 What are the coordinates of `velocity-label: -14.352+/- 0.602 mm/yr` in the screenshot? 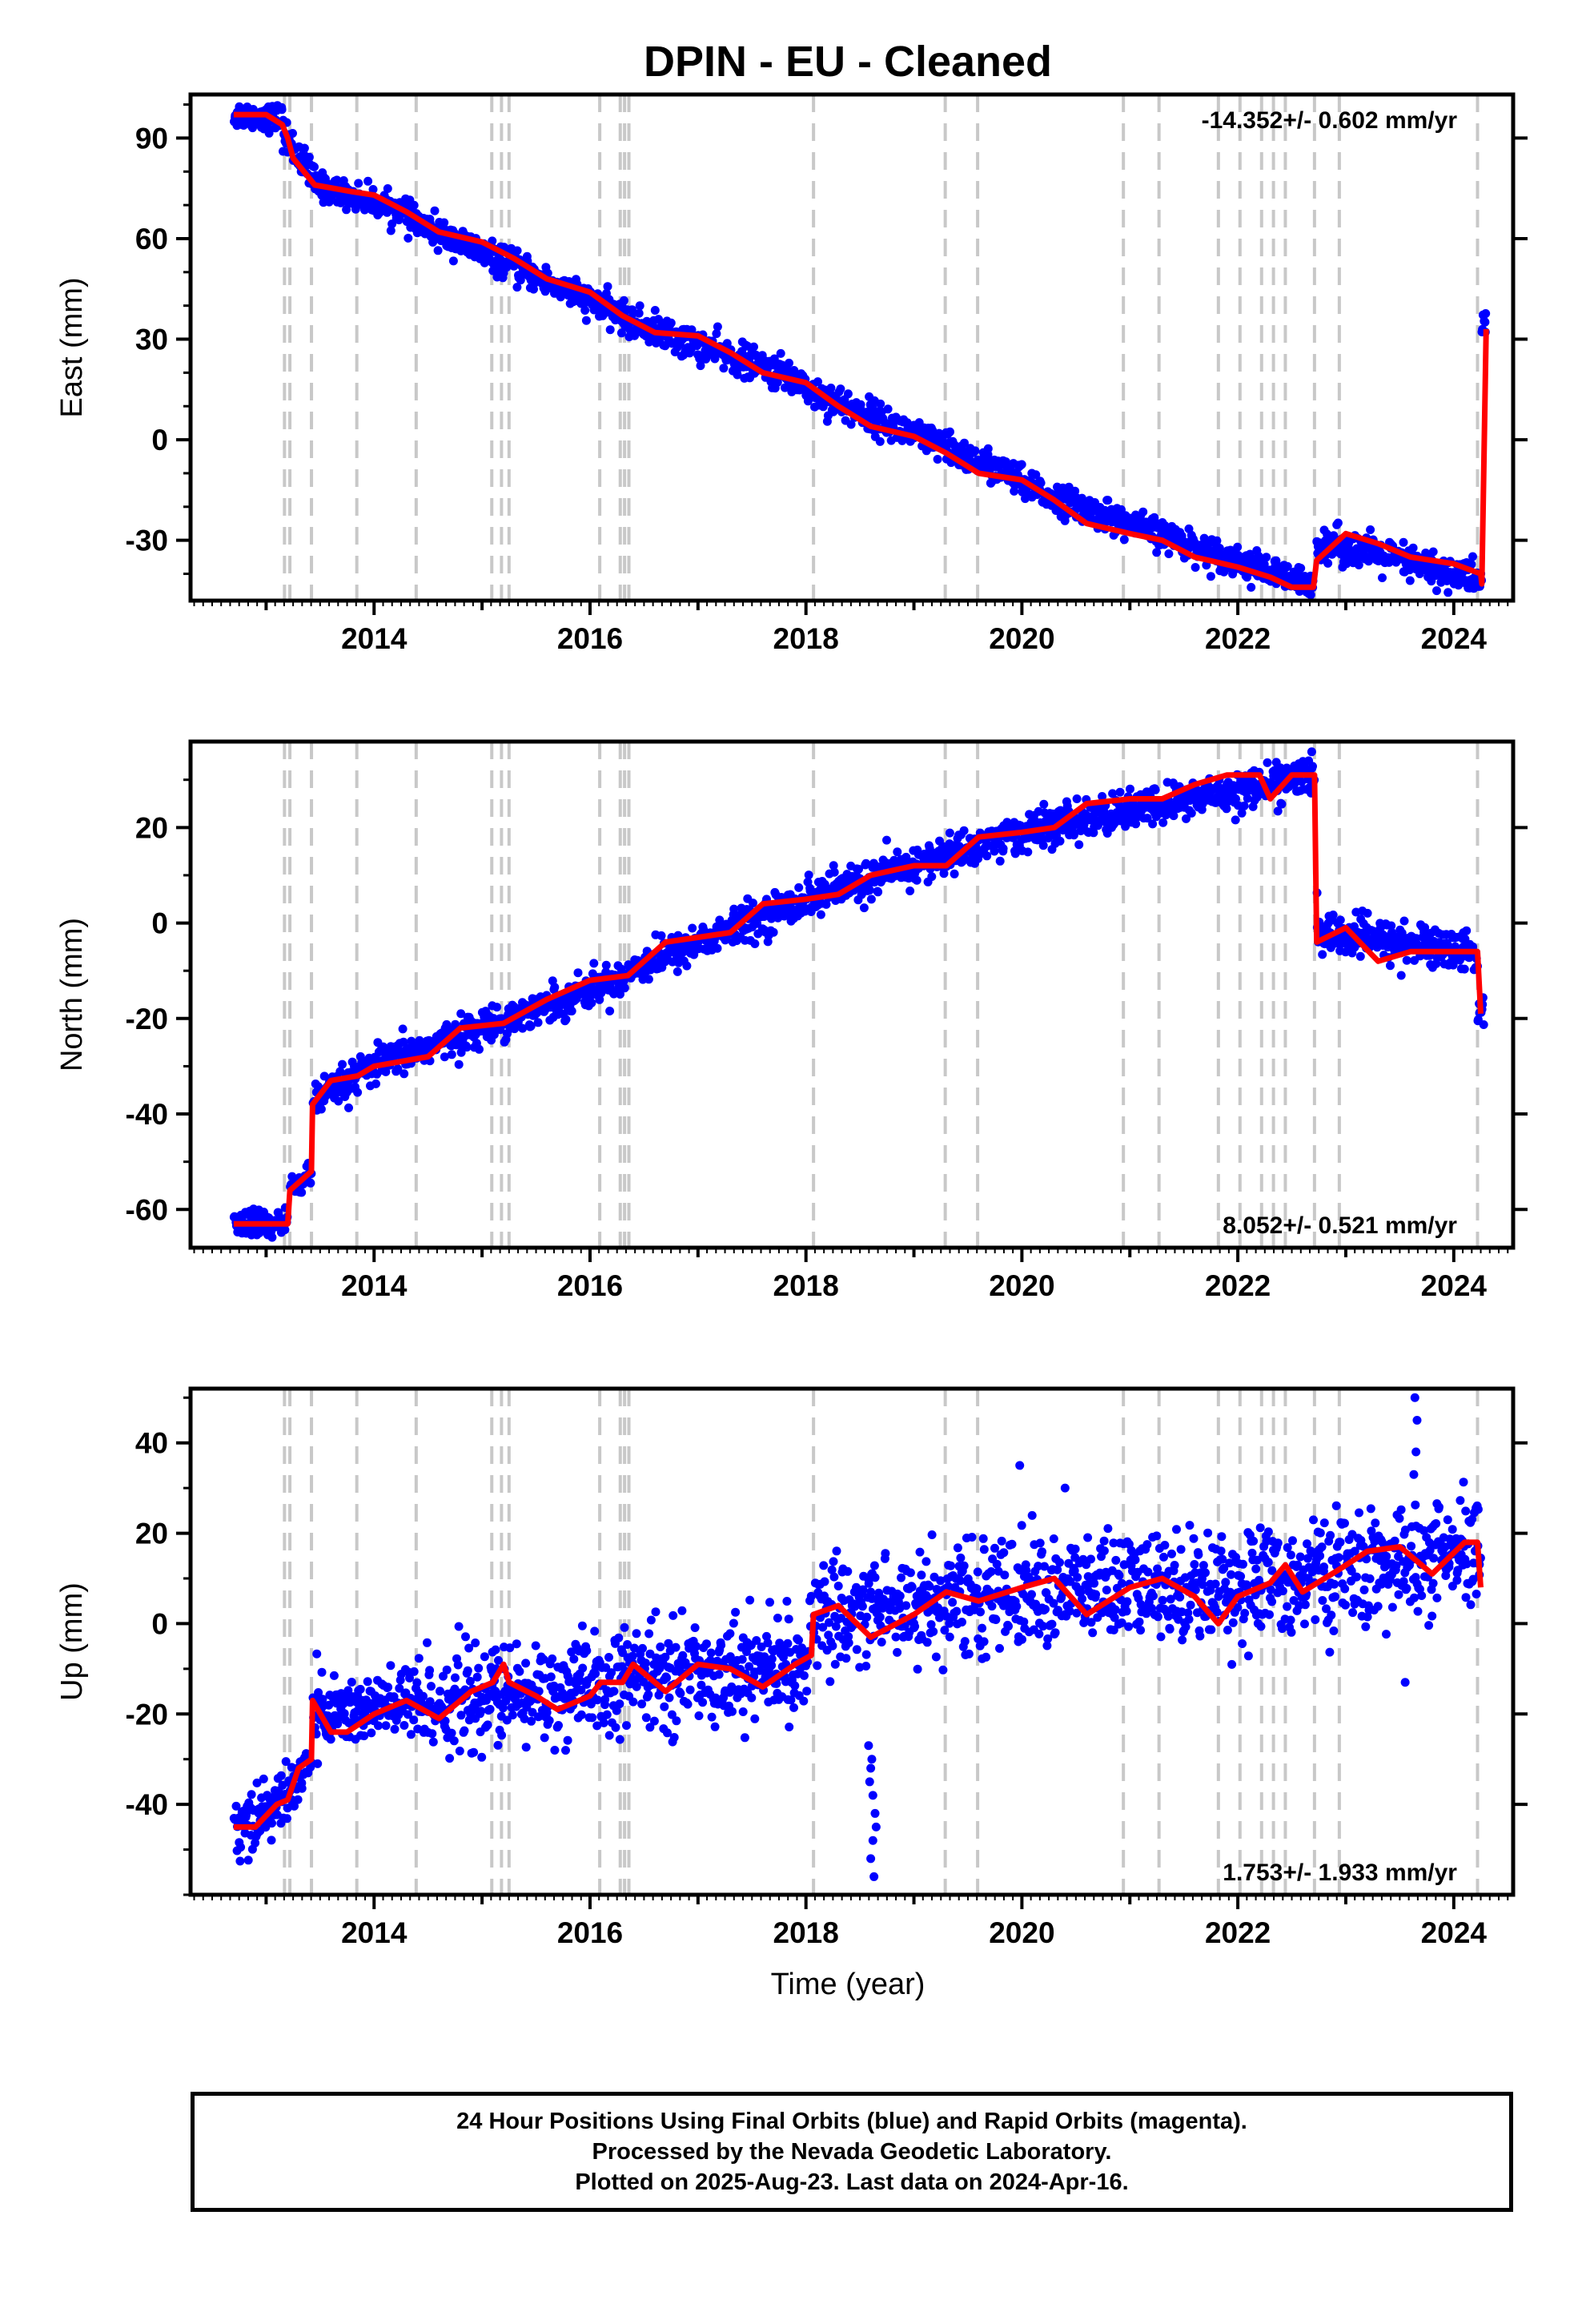 It's located at (1330, 121).